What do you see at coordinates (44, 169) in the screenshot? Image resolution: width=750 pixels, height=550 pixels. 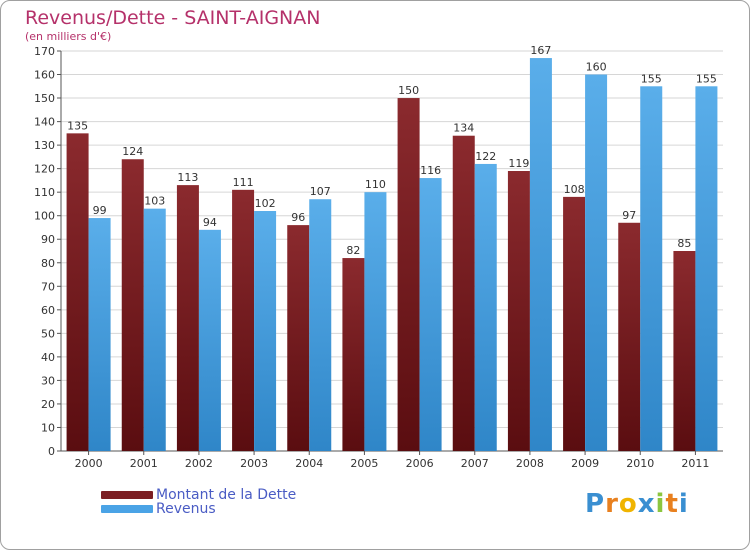 I see `y-tick-label: 120` at bounding box center [44, 169].